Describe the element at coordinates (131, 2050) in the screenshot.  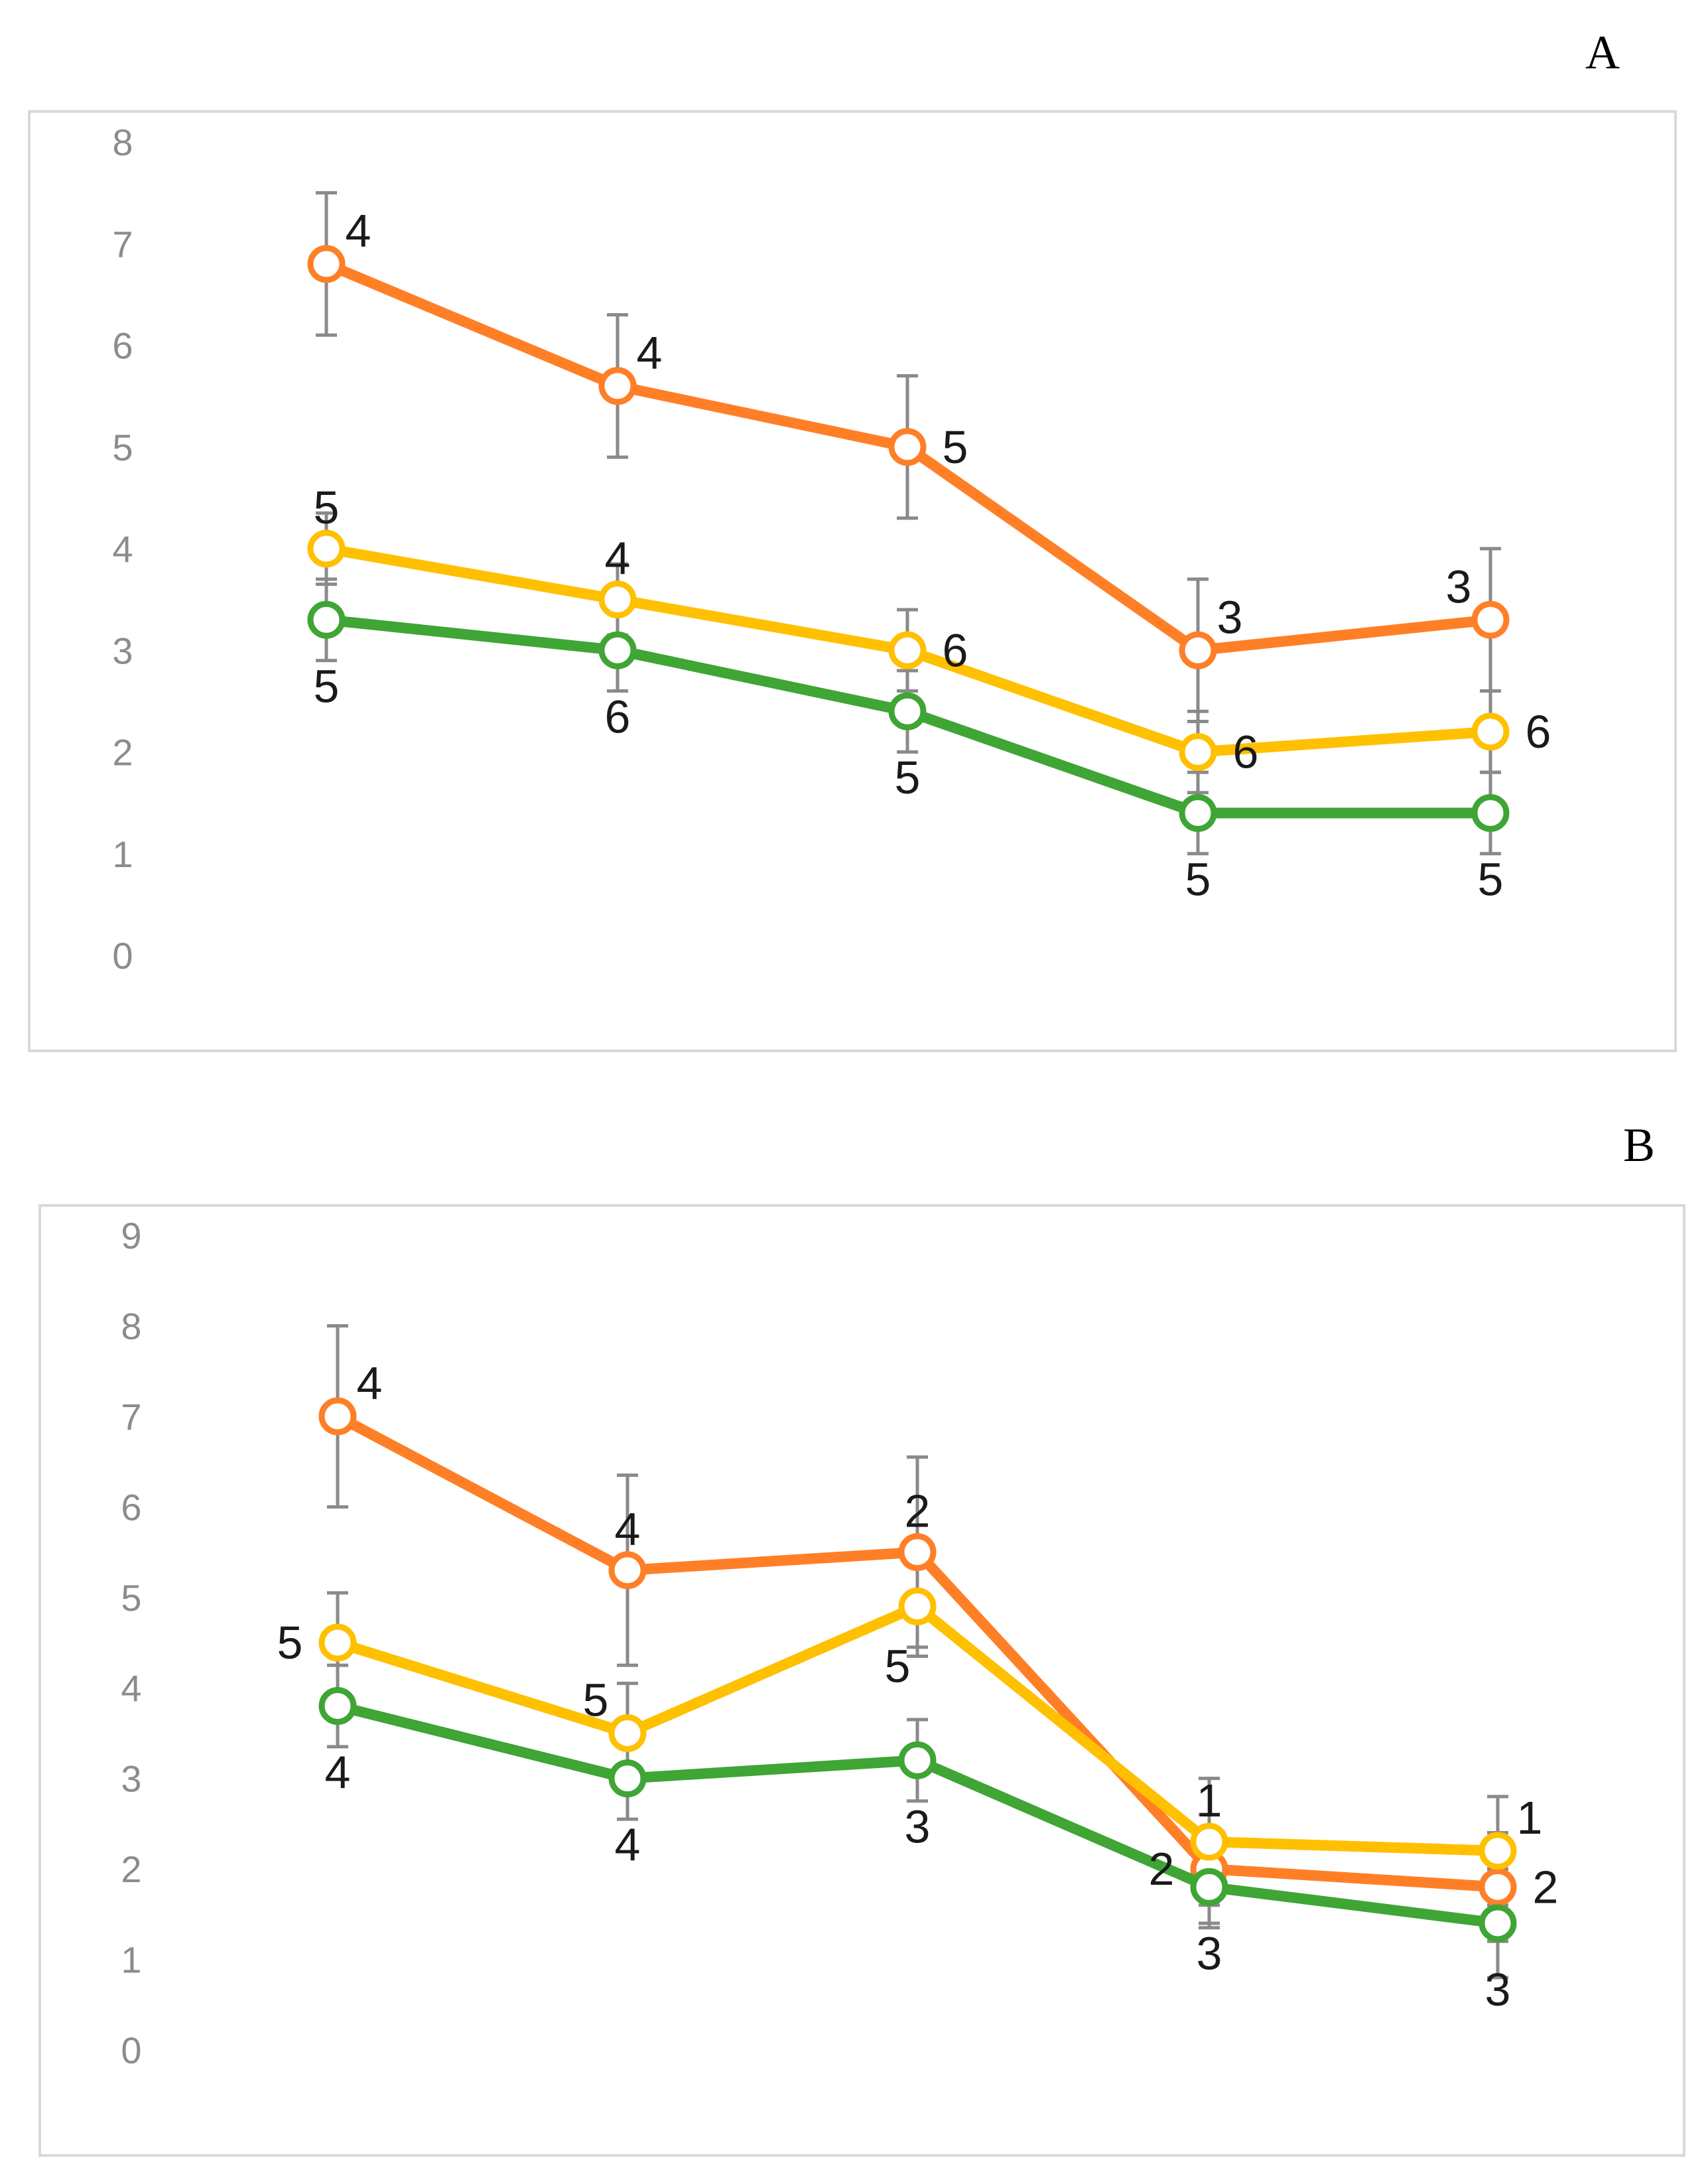
I see `chart-b-ytick: 0` at that location.